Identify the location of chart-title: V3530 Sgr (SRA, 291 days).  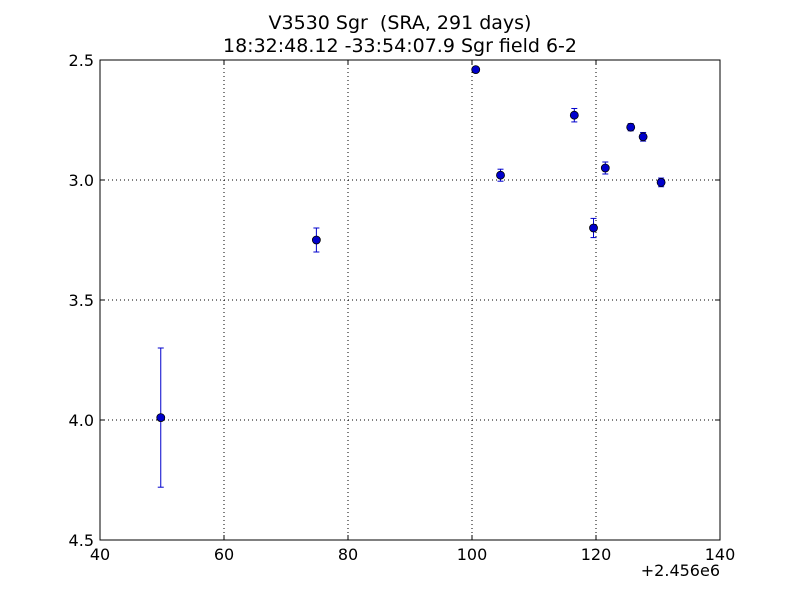
(400, 23).